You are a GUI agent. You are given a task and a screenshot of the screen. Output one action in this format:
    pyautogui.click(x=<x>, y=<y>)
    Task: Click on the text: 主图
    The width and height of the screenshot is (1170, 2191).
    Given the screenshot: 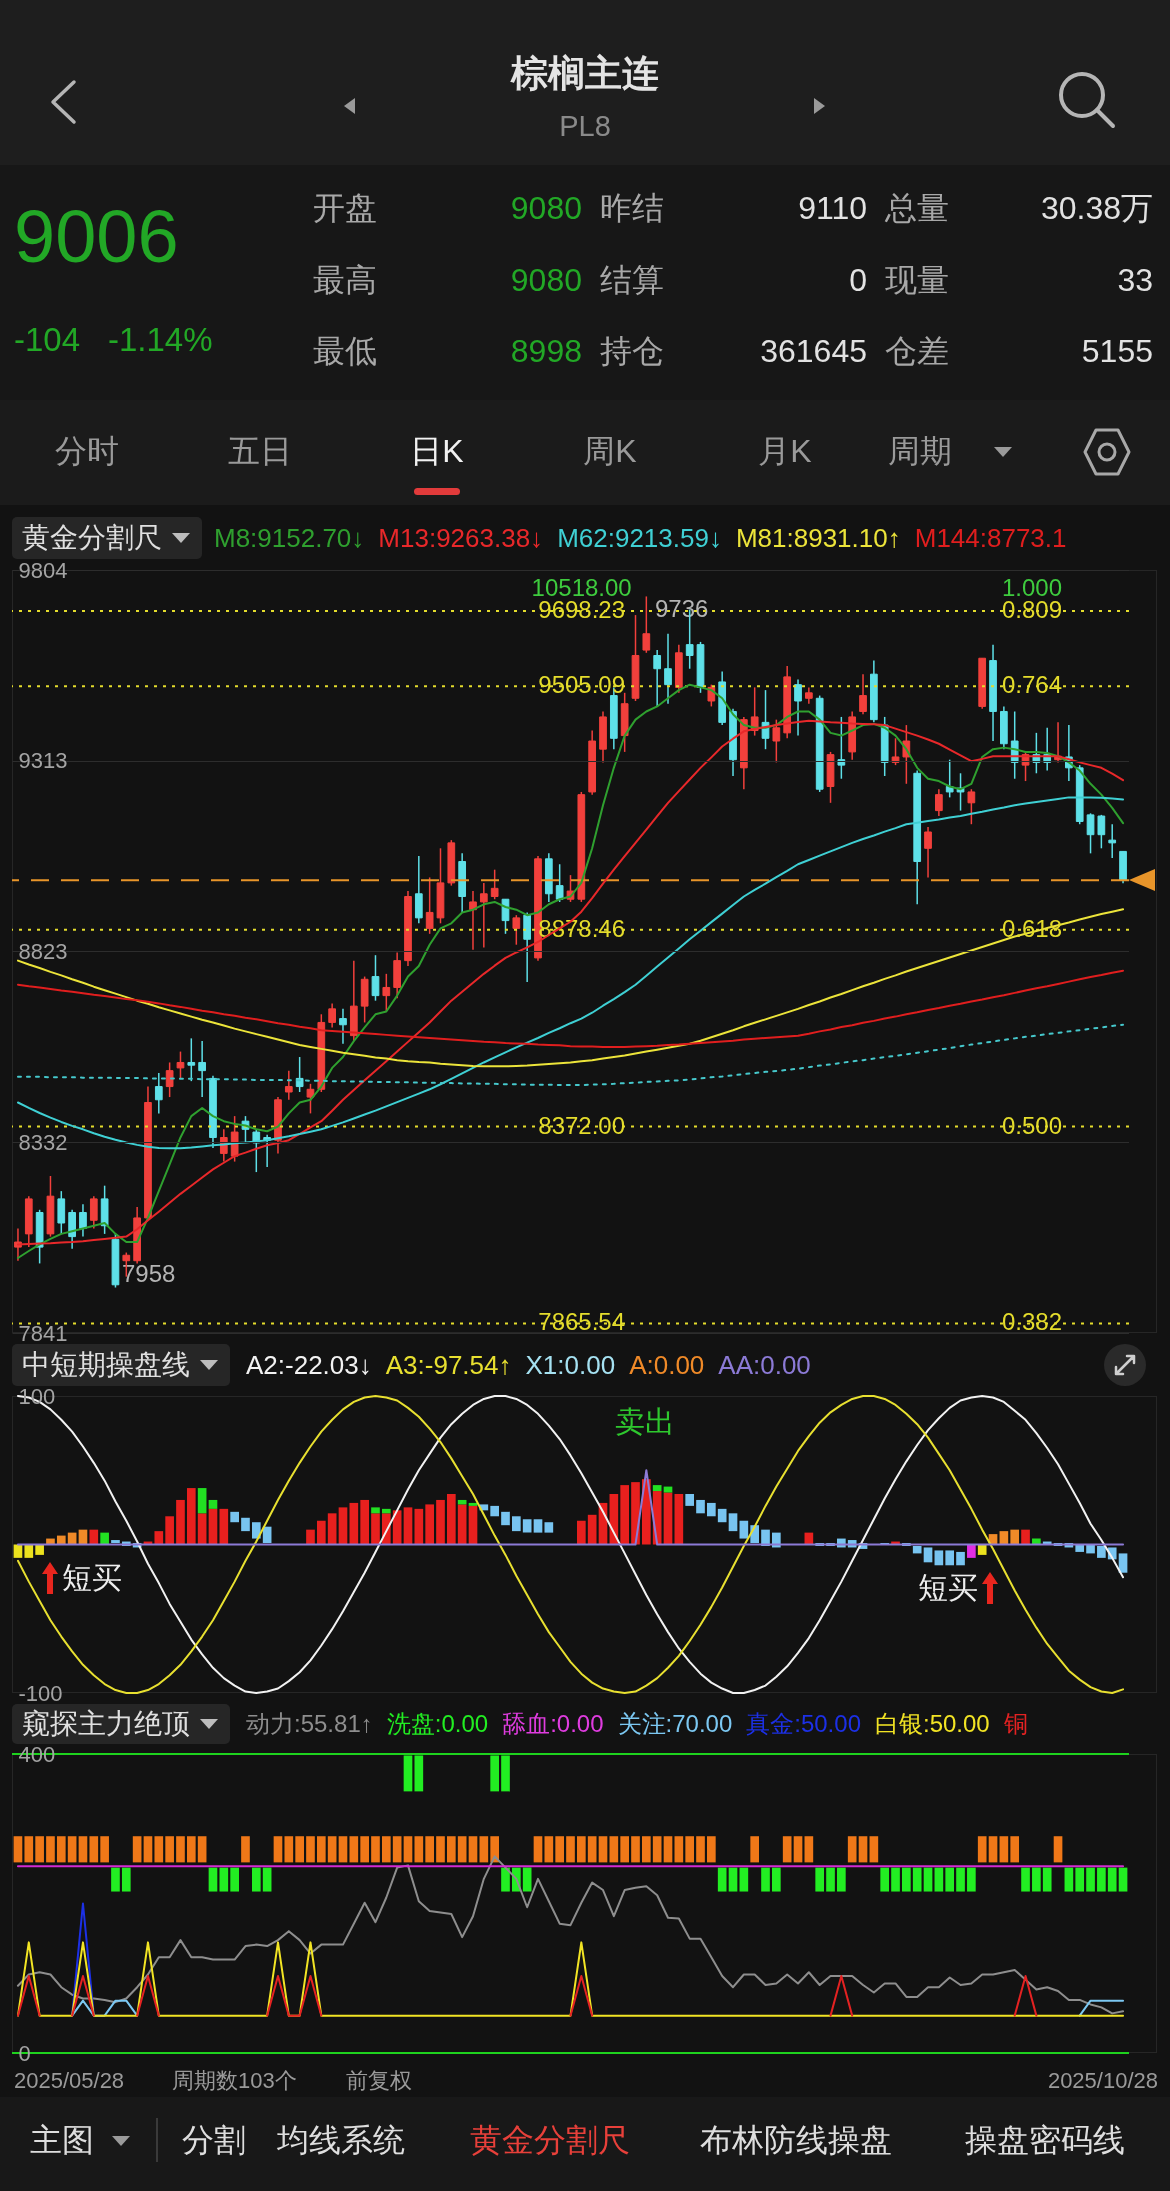 What is the action you would take?
    pyautogui.click(x=62, y=2140)
    